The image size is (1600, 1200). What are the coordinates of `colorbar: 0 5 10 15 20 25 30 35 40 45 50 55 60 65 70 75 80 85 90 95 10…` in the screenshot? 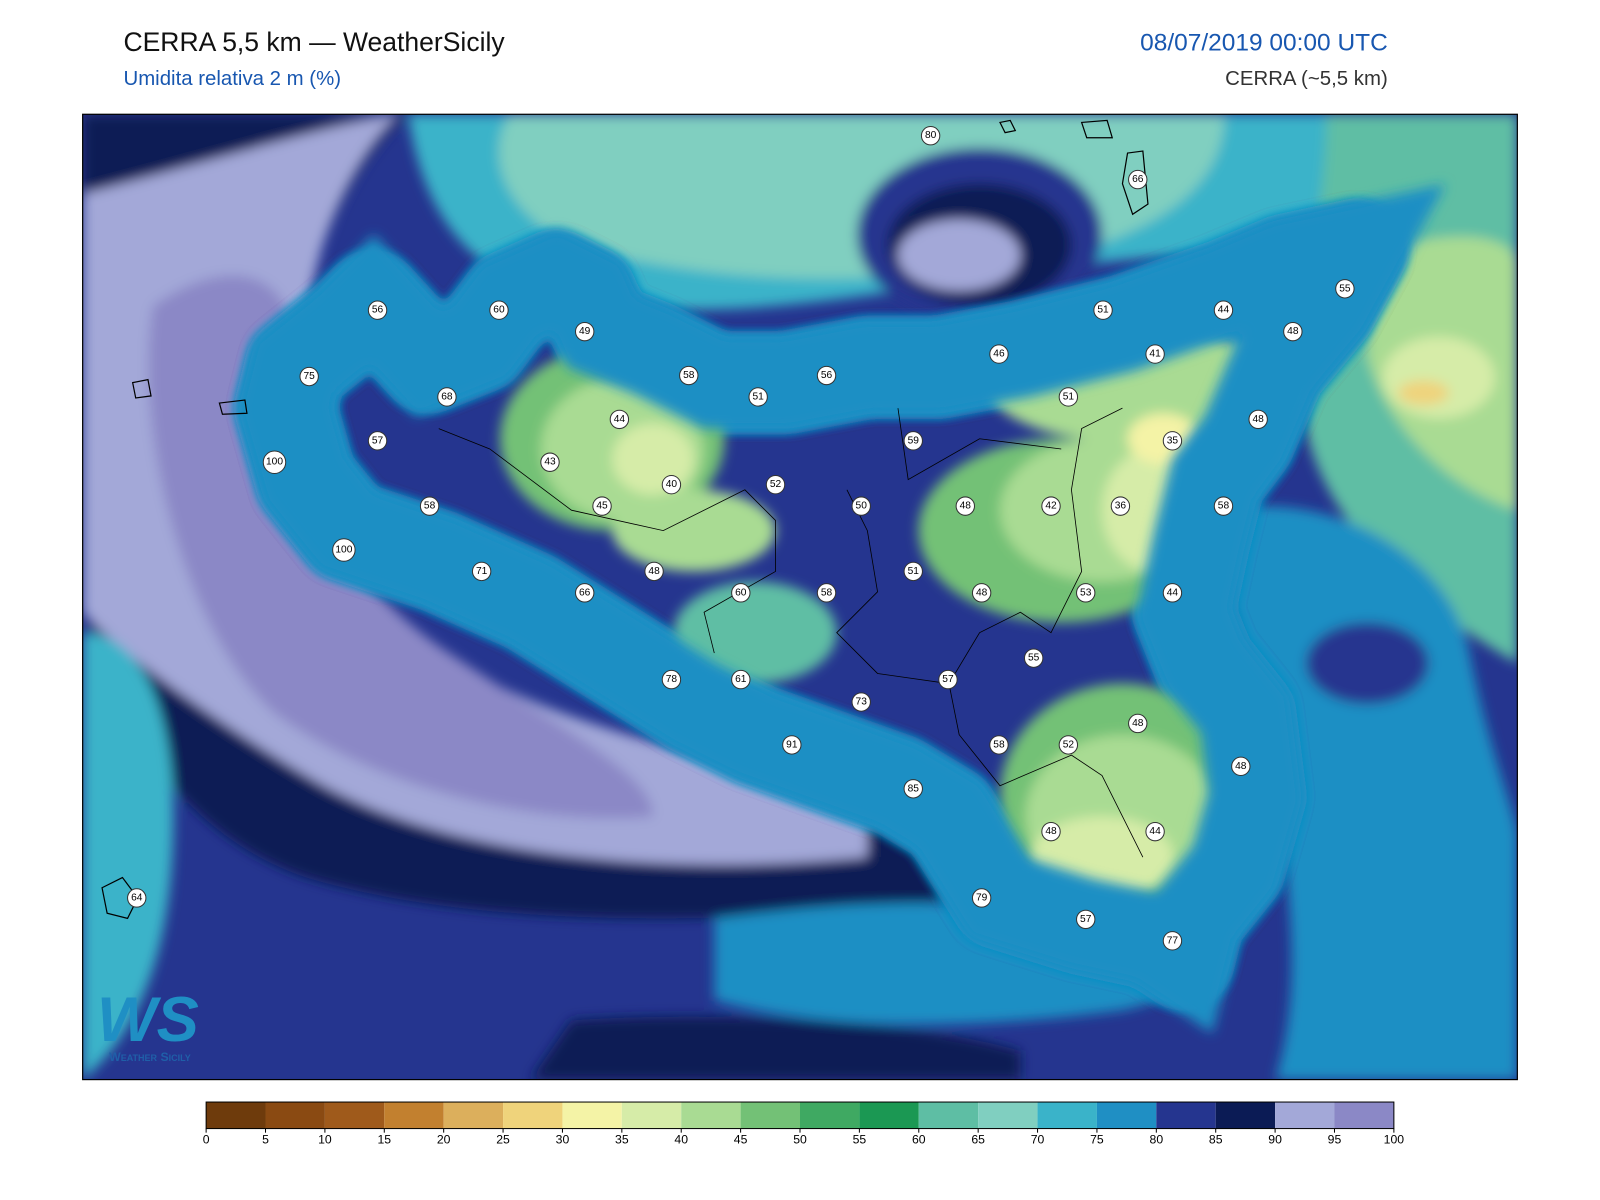 It's located at (804, 1123).